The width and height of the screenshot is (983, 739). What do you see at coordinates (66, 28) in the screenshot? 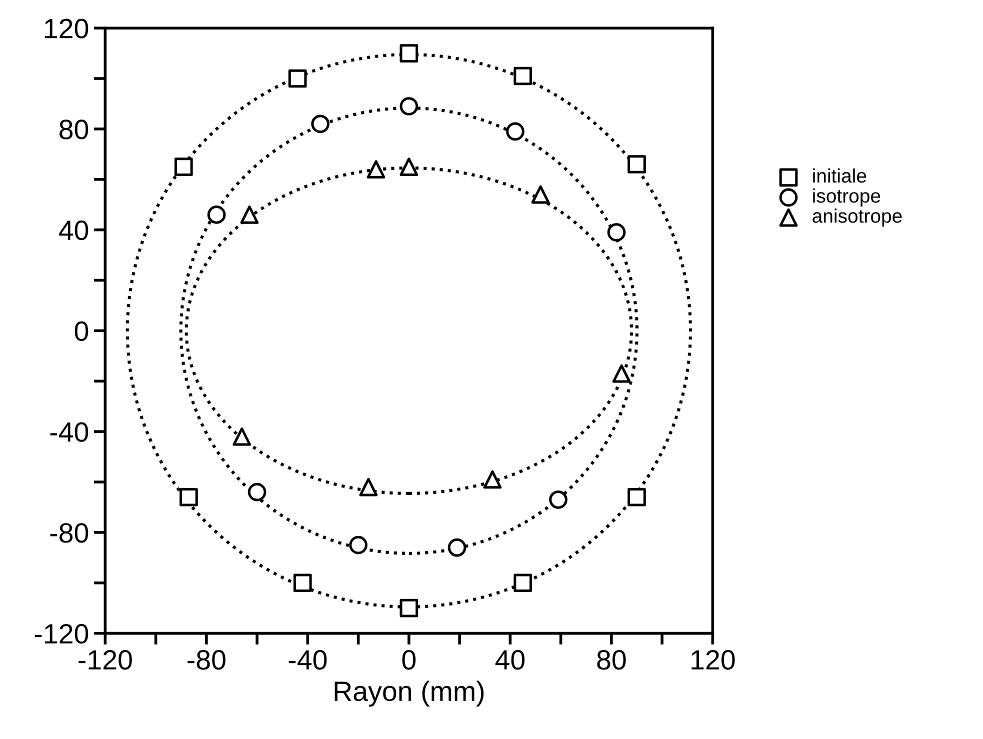
I see `y-tick-label: 120` at bounding box center [66, 28].